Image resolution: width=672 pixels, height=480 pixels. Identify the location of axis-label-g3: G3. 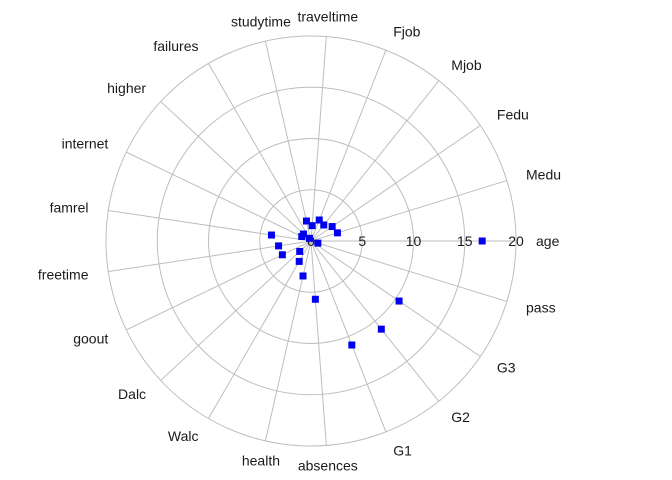
(506, 368).